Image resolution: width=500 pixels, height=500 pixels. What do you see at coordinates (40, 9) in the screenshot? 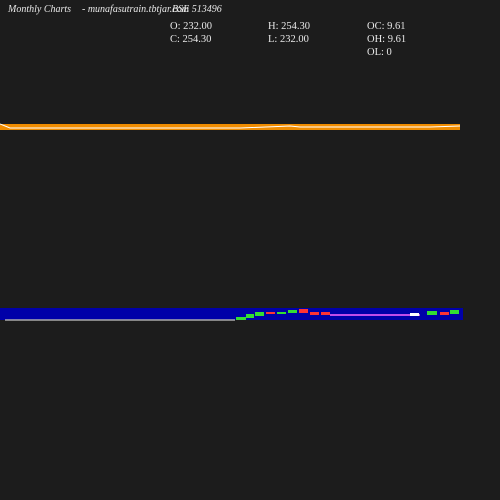
I see `period-label: Monthly Charts` at bounding box center [40, 9].